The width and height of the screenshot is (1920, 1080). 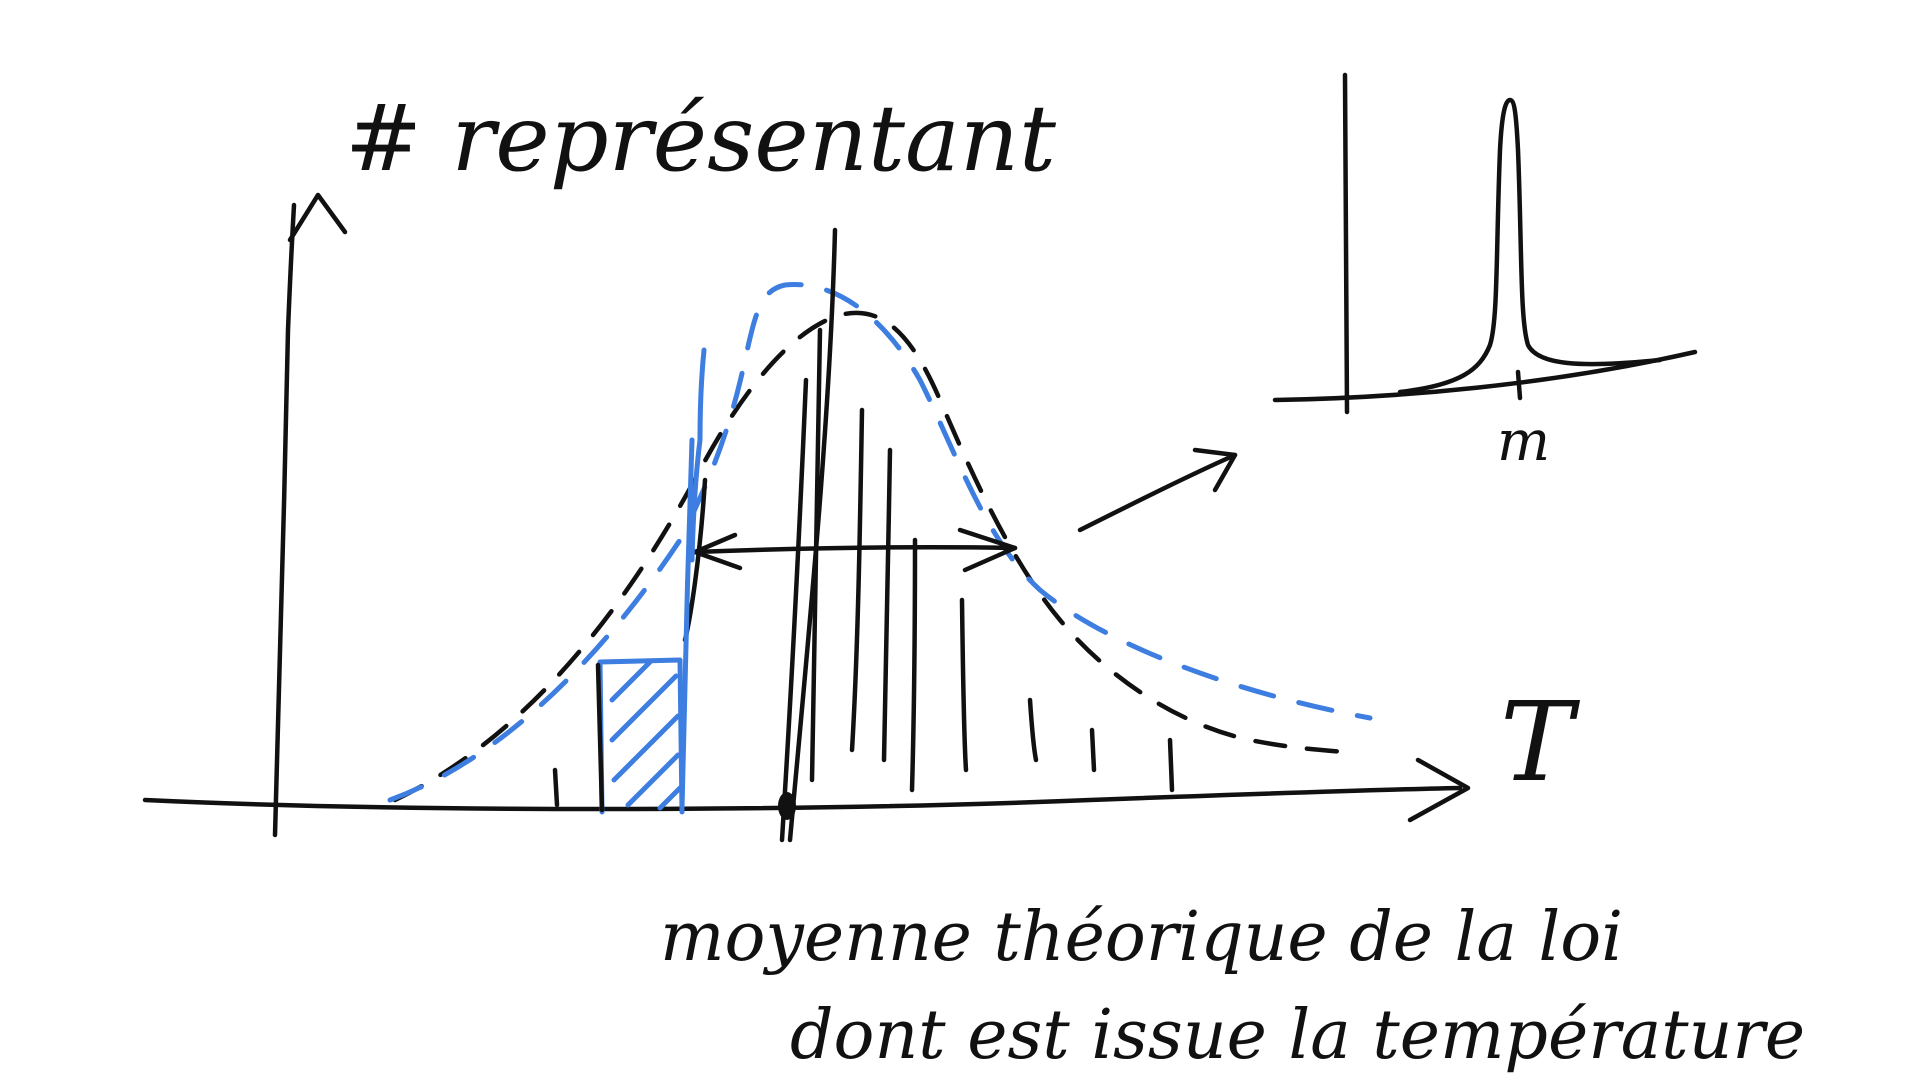 What do you see at coordinates (651, 581) in the screenshot?
I see `highlighted-bin` at bounding box center [651, 581].